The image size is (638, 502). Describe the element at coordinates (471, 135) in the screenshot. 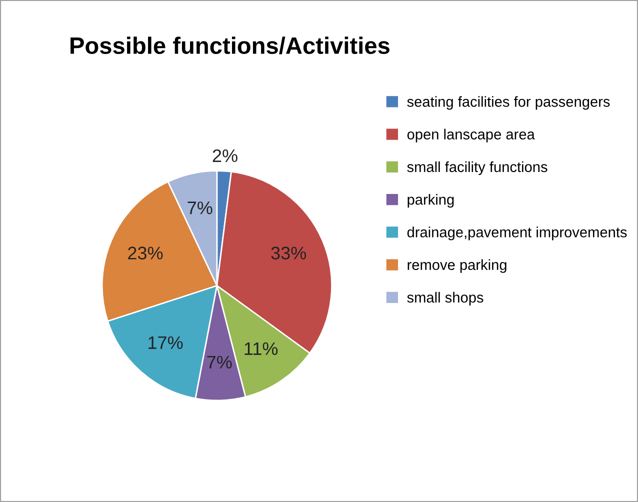

I see `legend-label: open lanscape area` at that location.